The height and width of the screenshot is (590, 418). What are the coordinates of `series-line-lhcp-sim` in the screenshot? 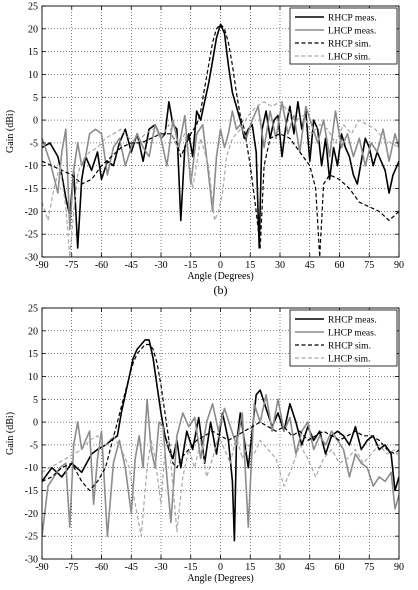 It's located at (220, 486).